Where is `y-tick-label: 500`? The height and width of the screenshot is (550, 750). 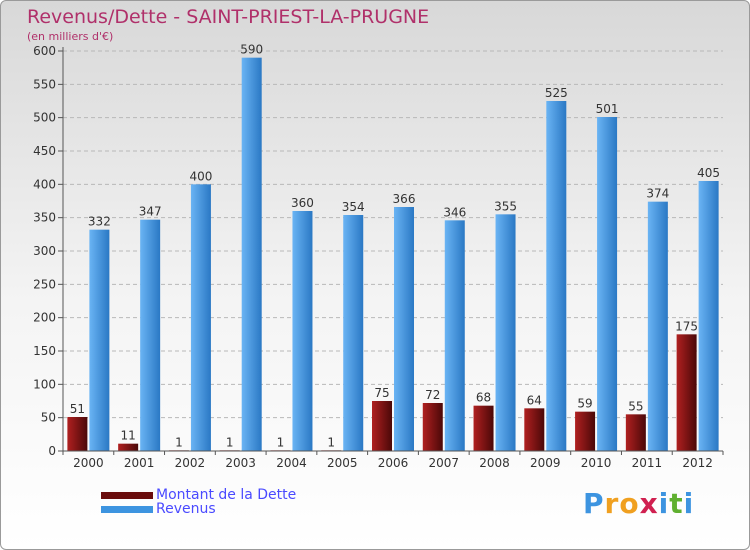
y-tick-label: 500 is located at coordinates (44, 118).